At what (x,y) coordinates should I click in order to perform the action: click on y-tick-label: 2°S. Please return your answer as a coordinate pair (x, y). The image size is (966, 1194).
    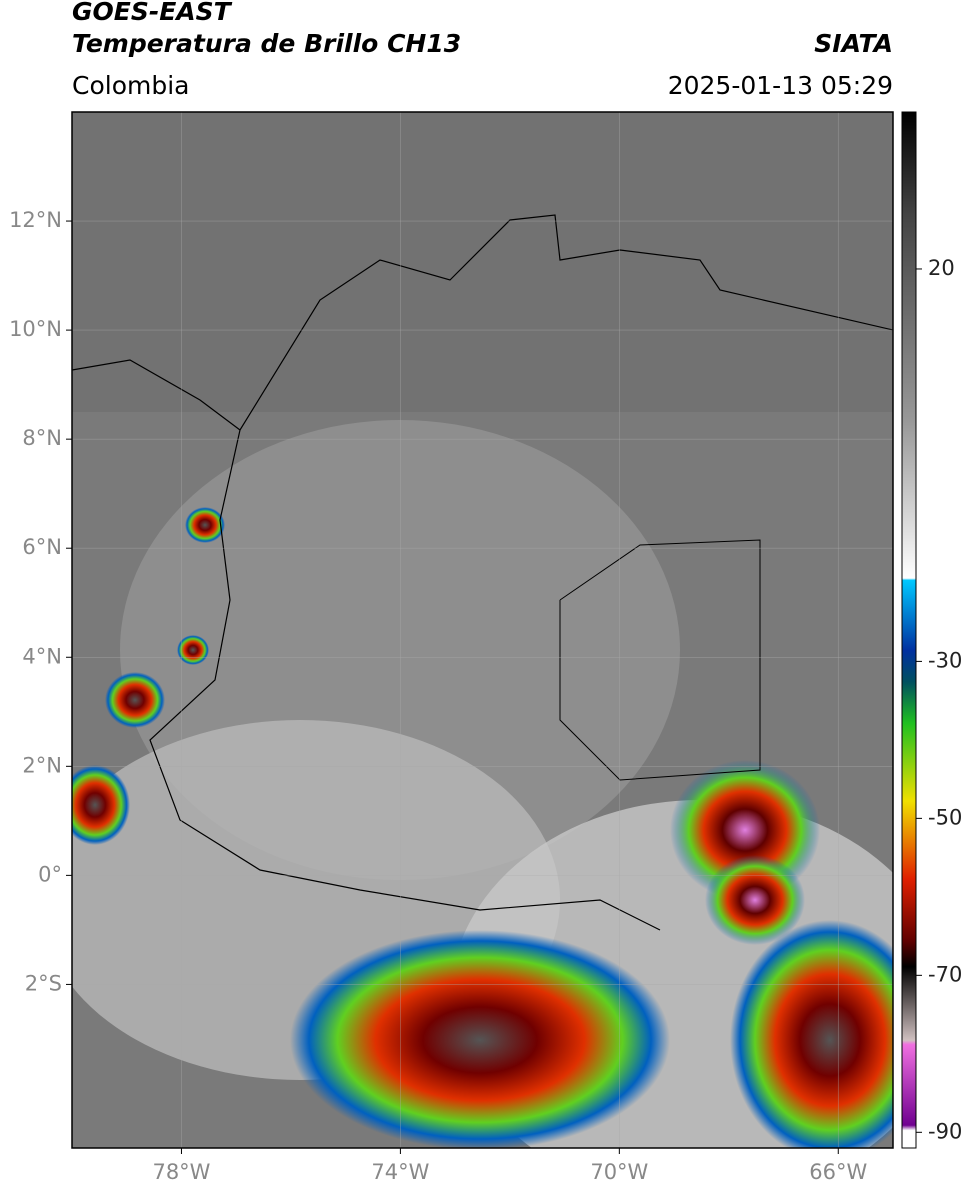
    Looking at the image, I should click on (43, 983).